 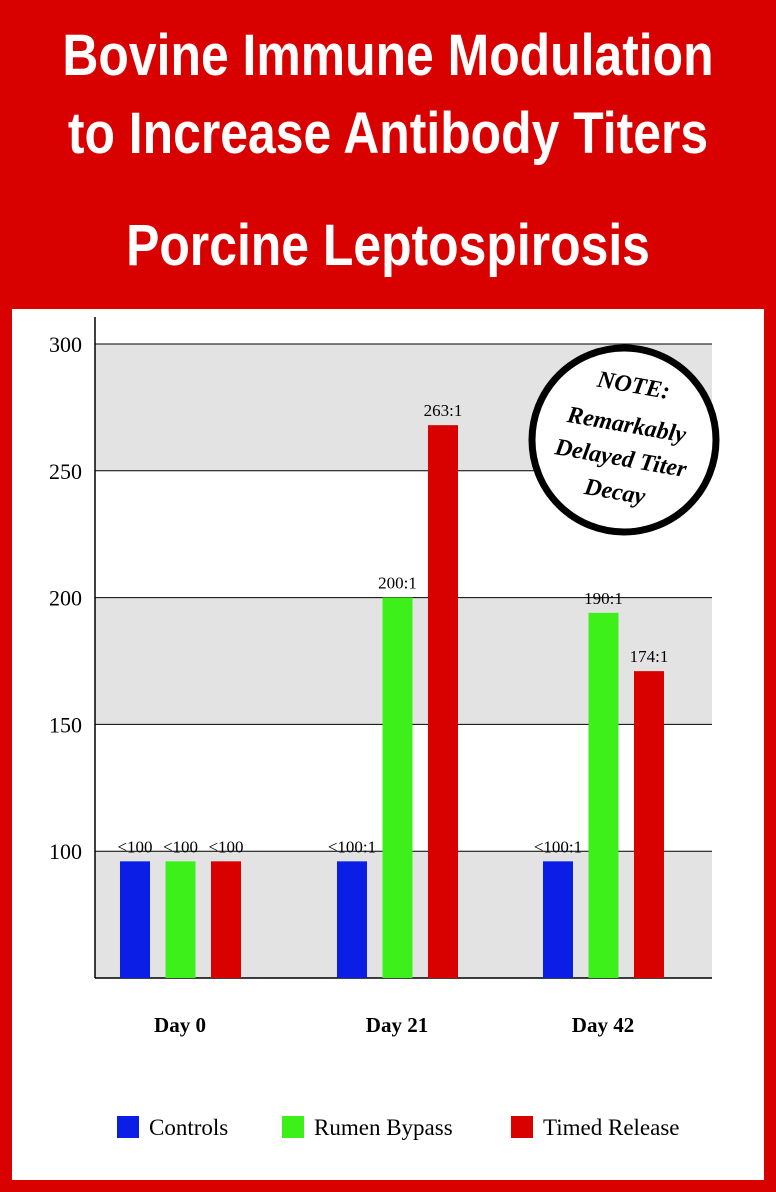 What do you see at coordinates (65, 598) in the screenshot?
I see `y-tick-label: 200` at bounding box center [65, 598].